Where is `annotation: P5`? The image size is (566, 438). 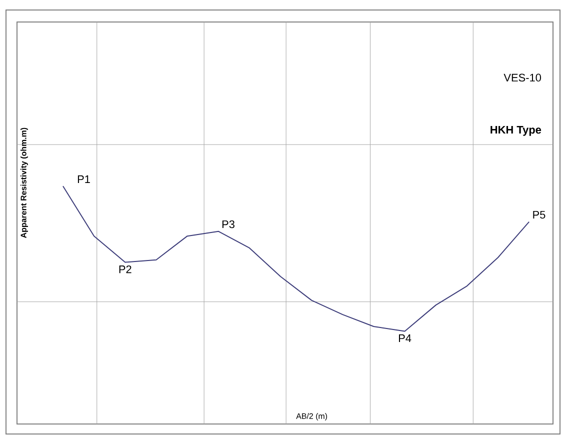
annotation: P5 is located at coordinates (539, 214).